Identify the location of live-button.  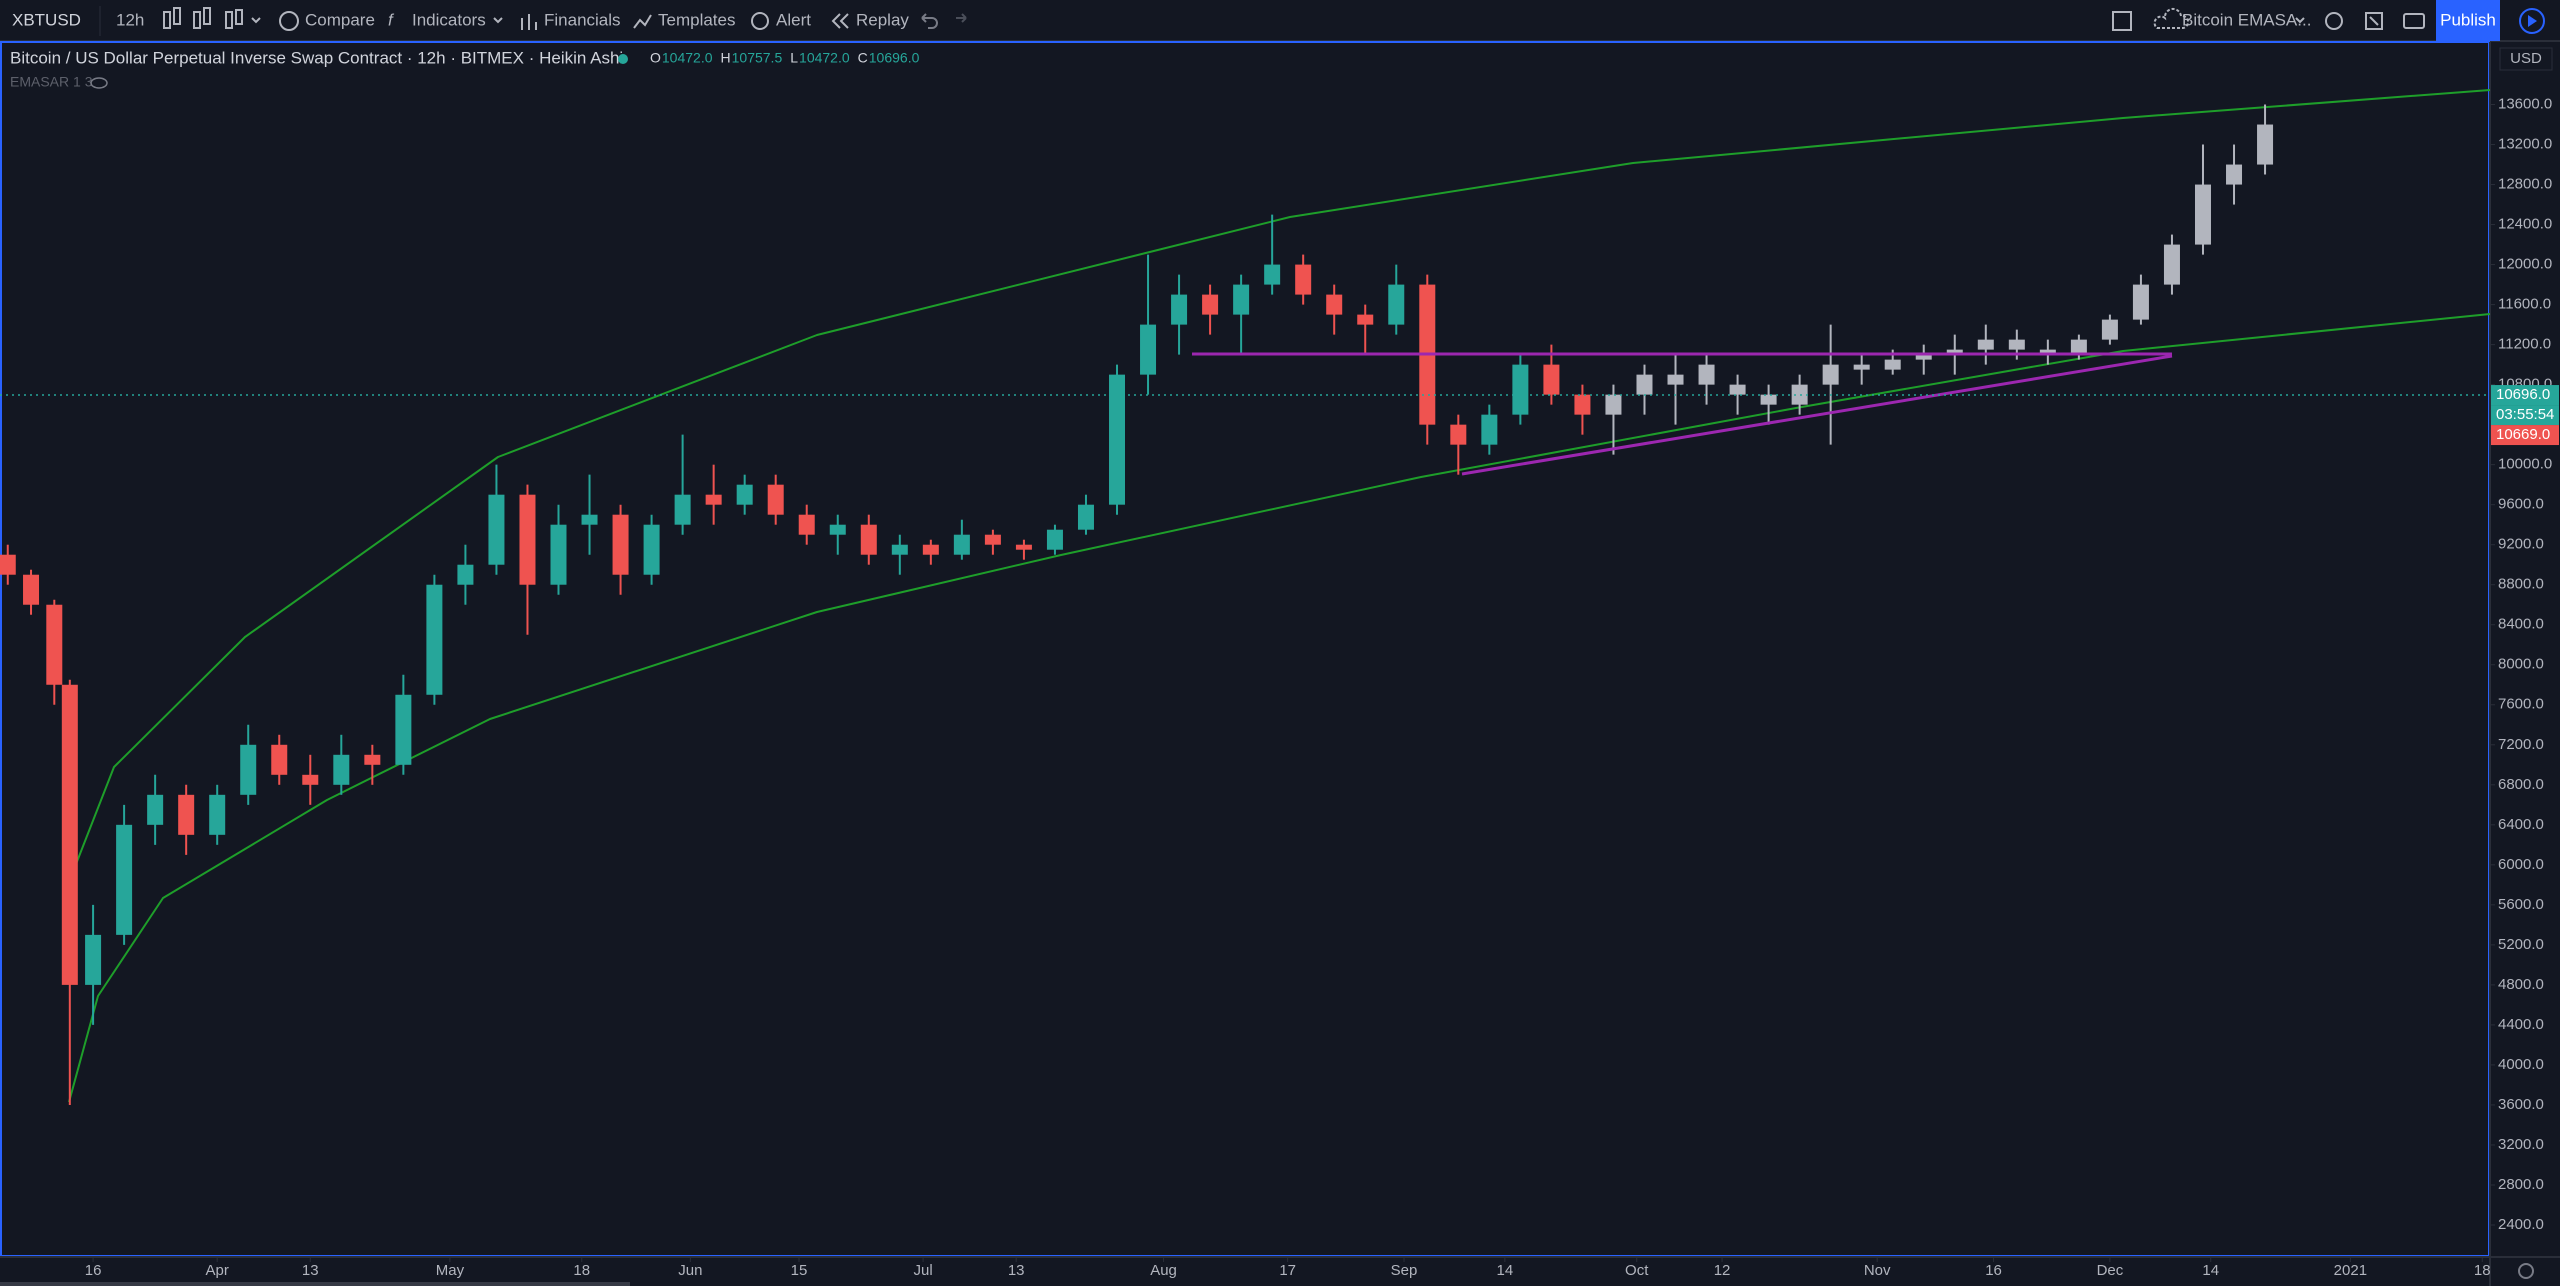
(2532, 21).